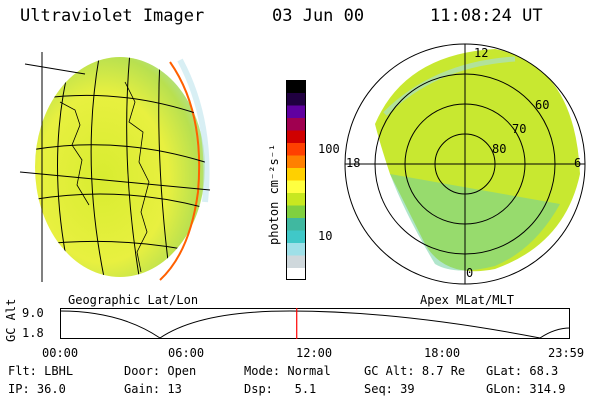 This screenshot has width=600, height=400. I want to click on timeline-xtick-0000: 00:00, so click(60, 353).